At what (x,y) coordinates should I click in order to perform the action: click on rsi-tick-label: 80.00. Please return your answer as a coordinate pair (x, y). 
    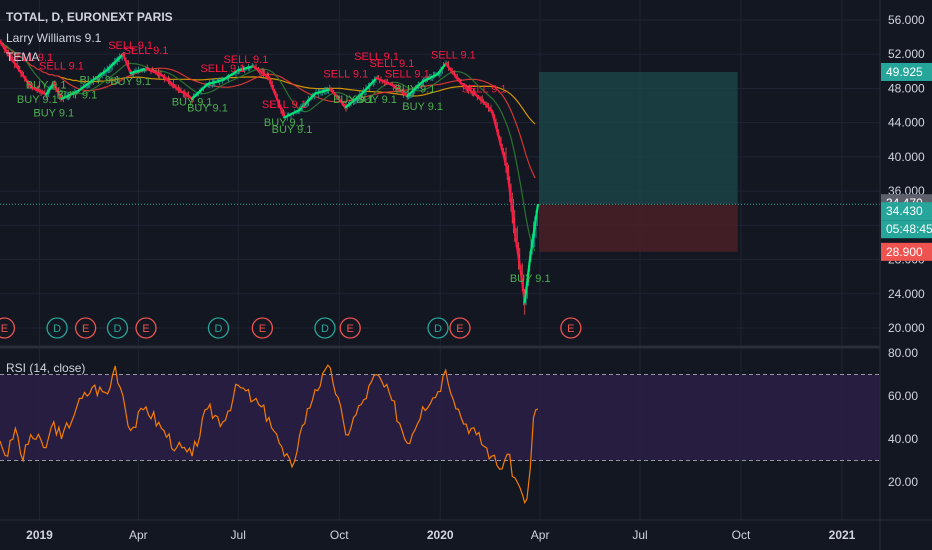
    Looking at the image, I should click on (903, 353).